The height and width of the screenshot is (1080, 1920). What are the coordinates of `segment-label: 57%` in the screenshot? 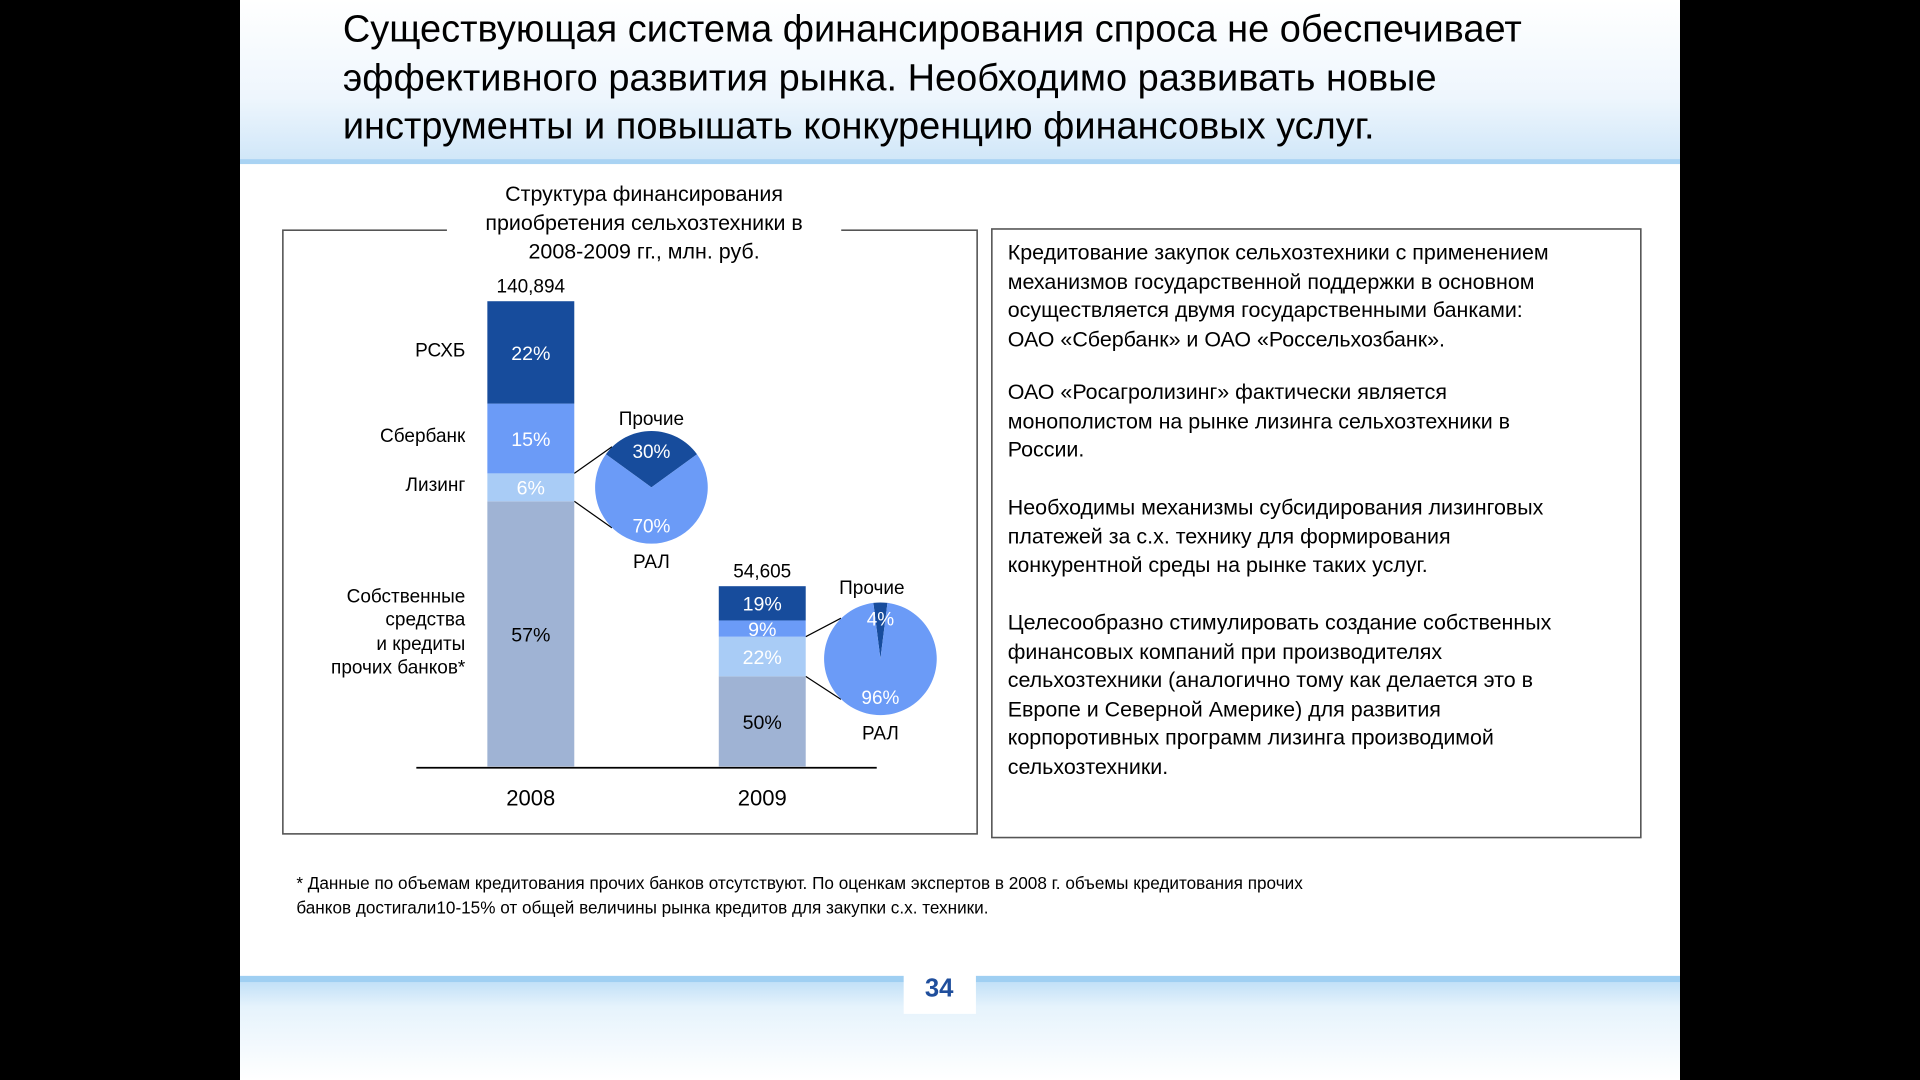 It's located at (530, 635).